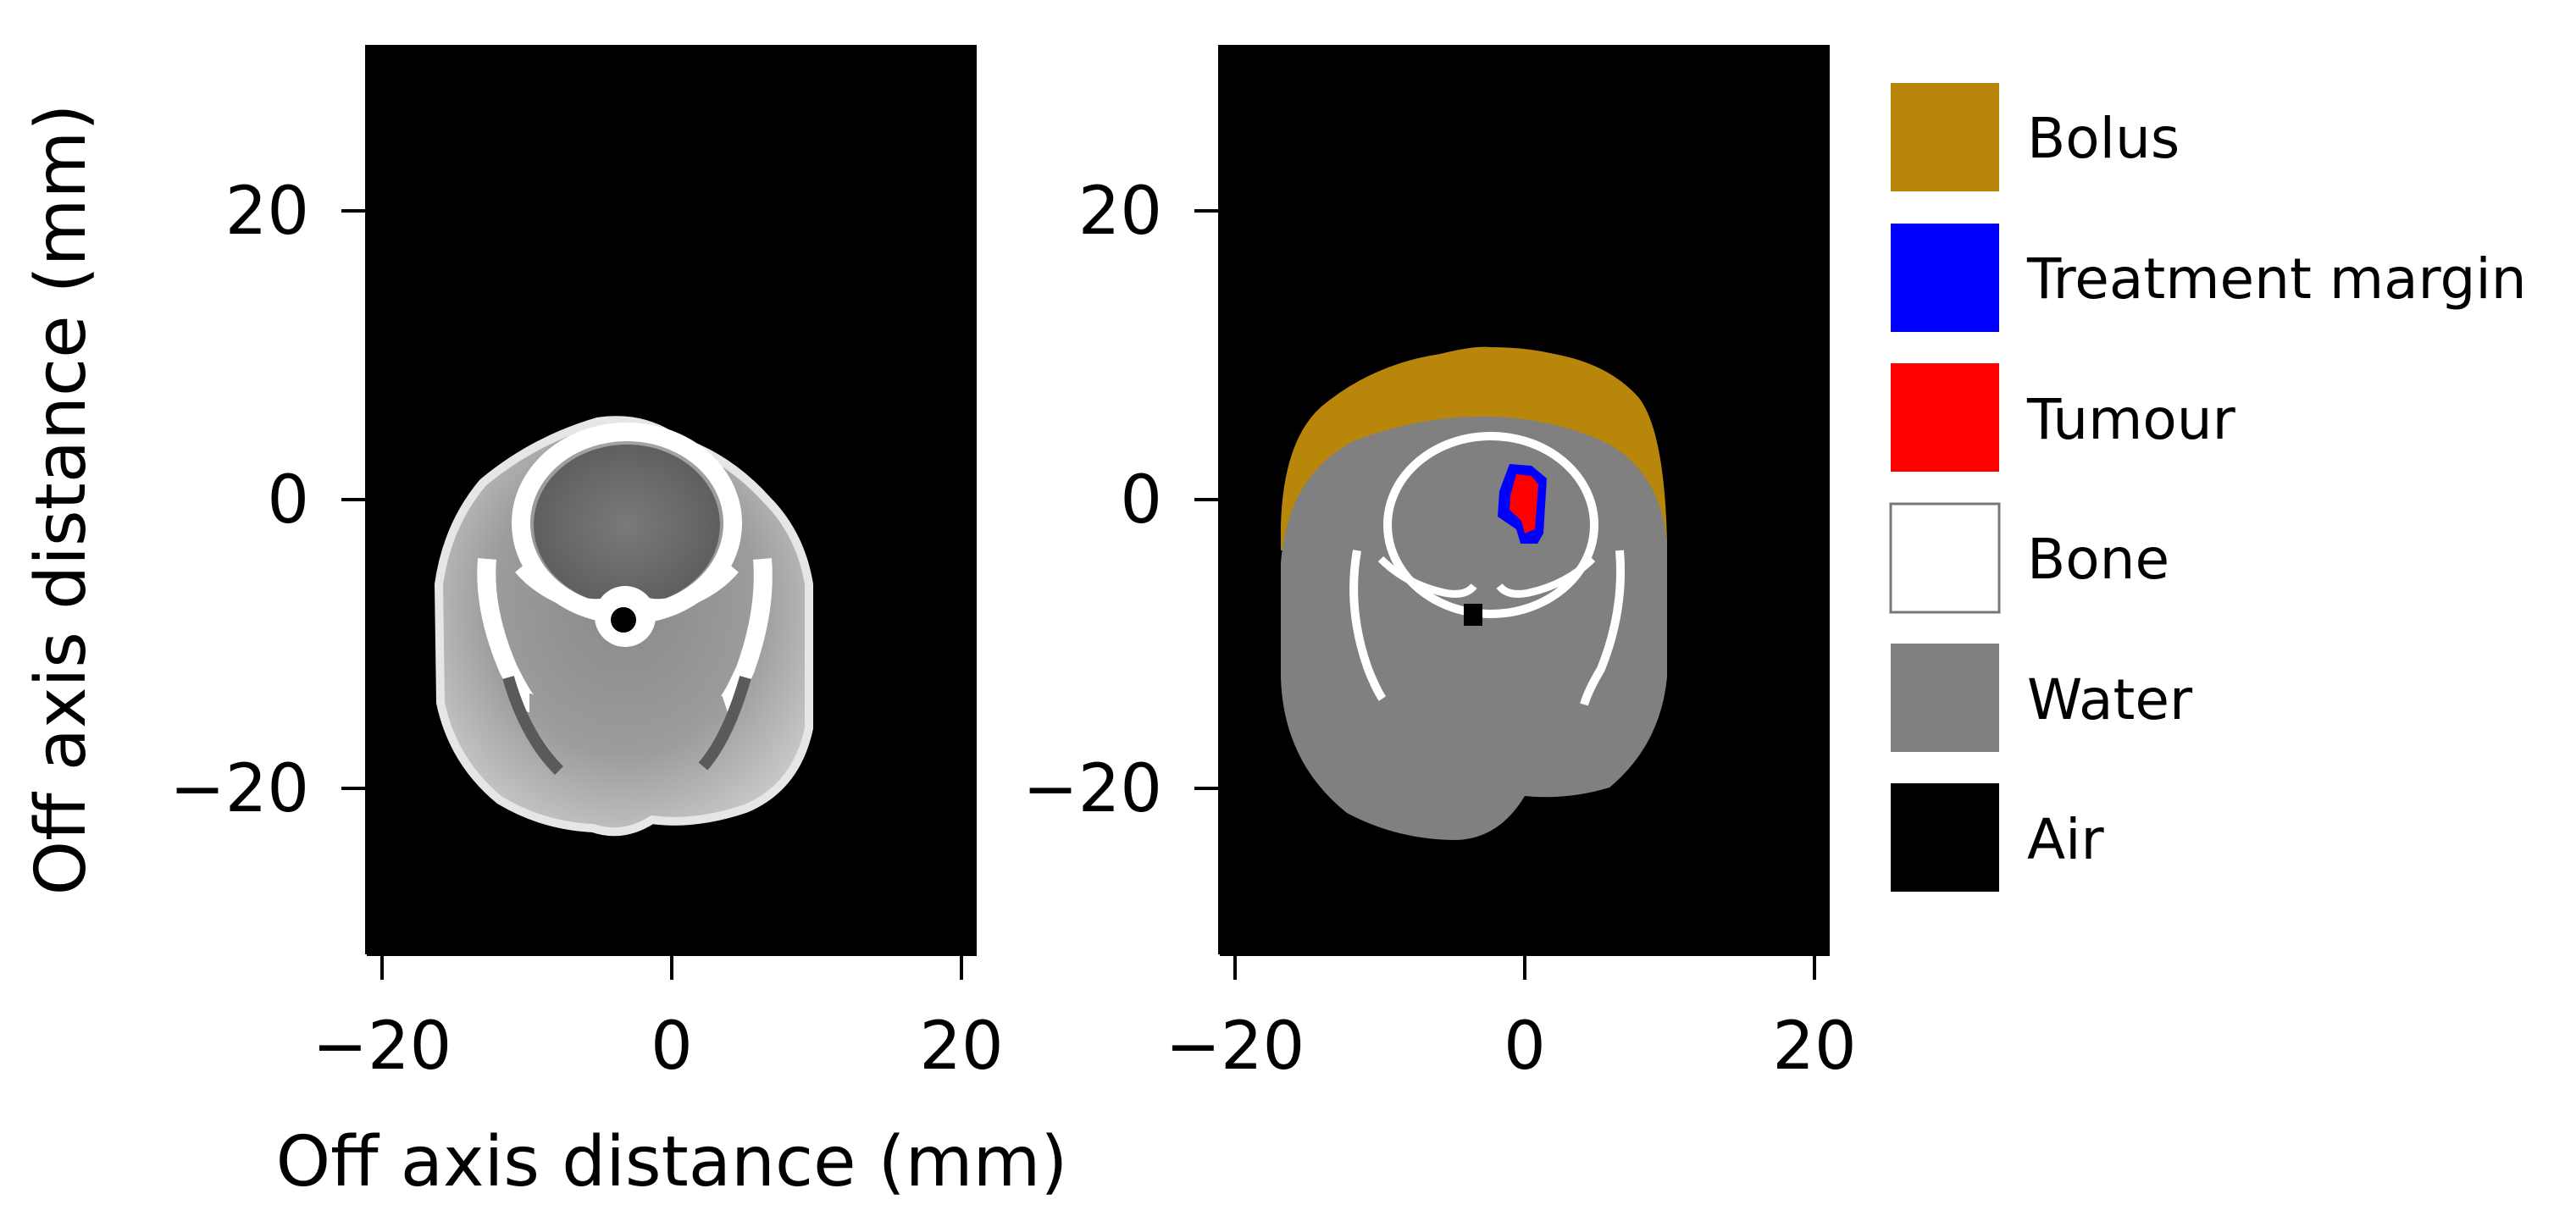  What do you see at coordinates (1092, 789) in the screenshot?
I see `right-y-tick-label-minus20: −20` at bounding box center [1092, 789].